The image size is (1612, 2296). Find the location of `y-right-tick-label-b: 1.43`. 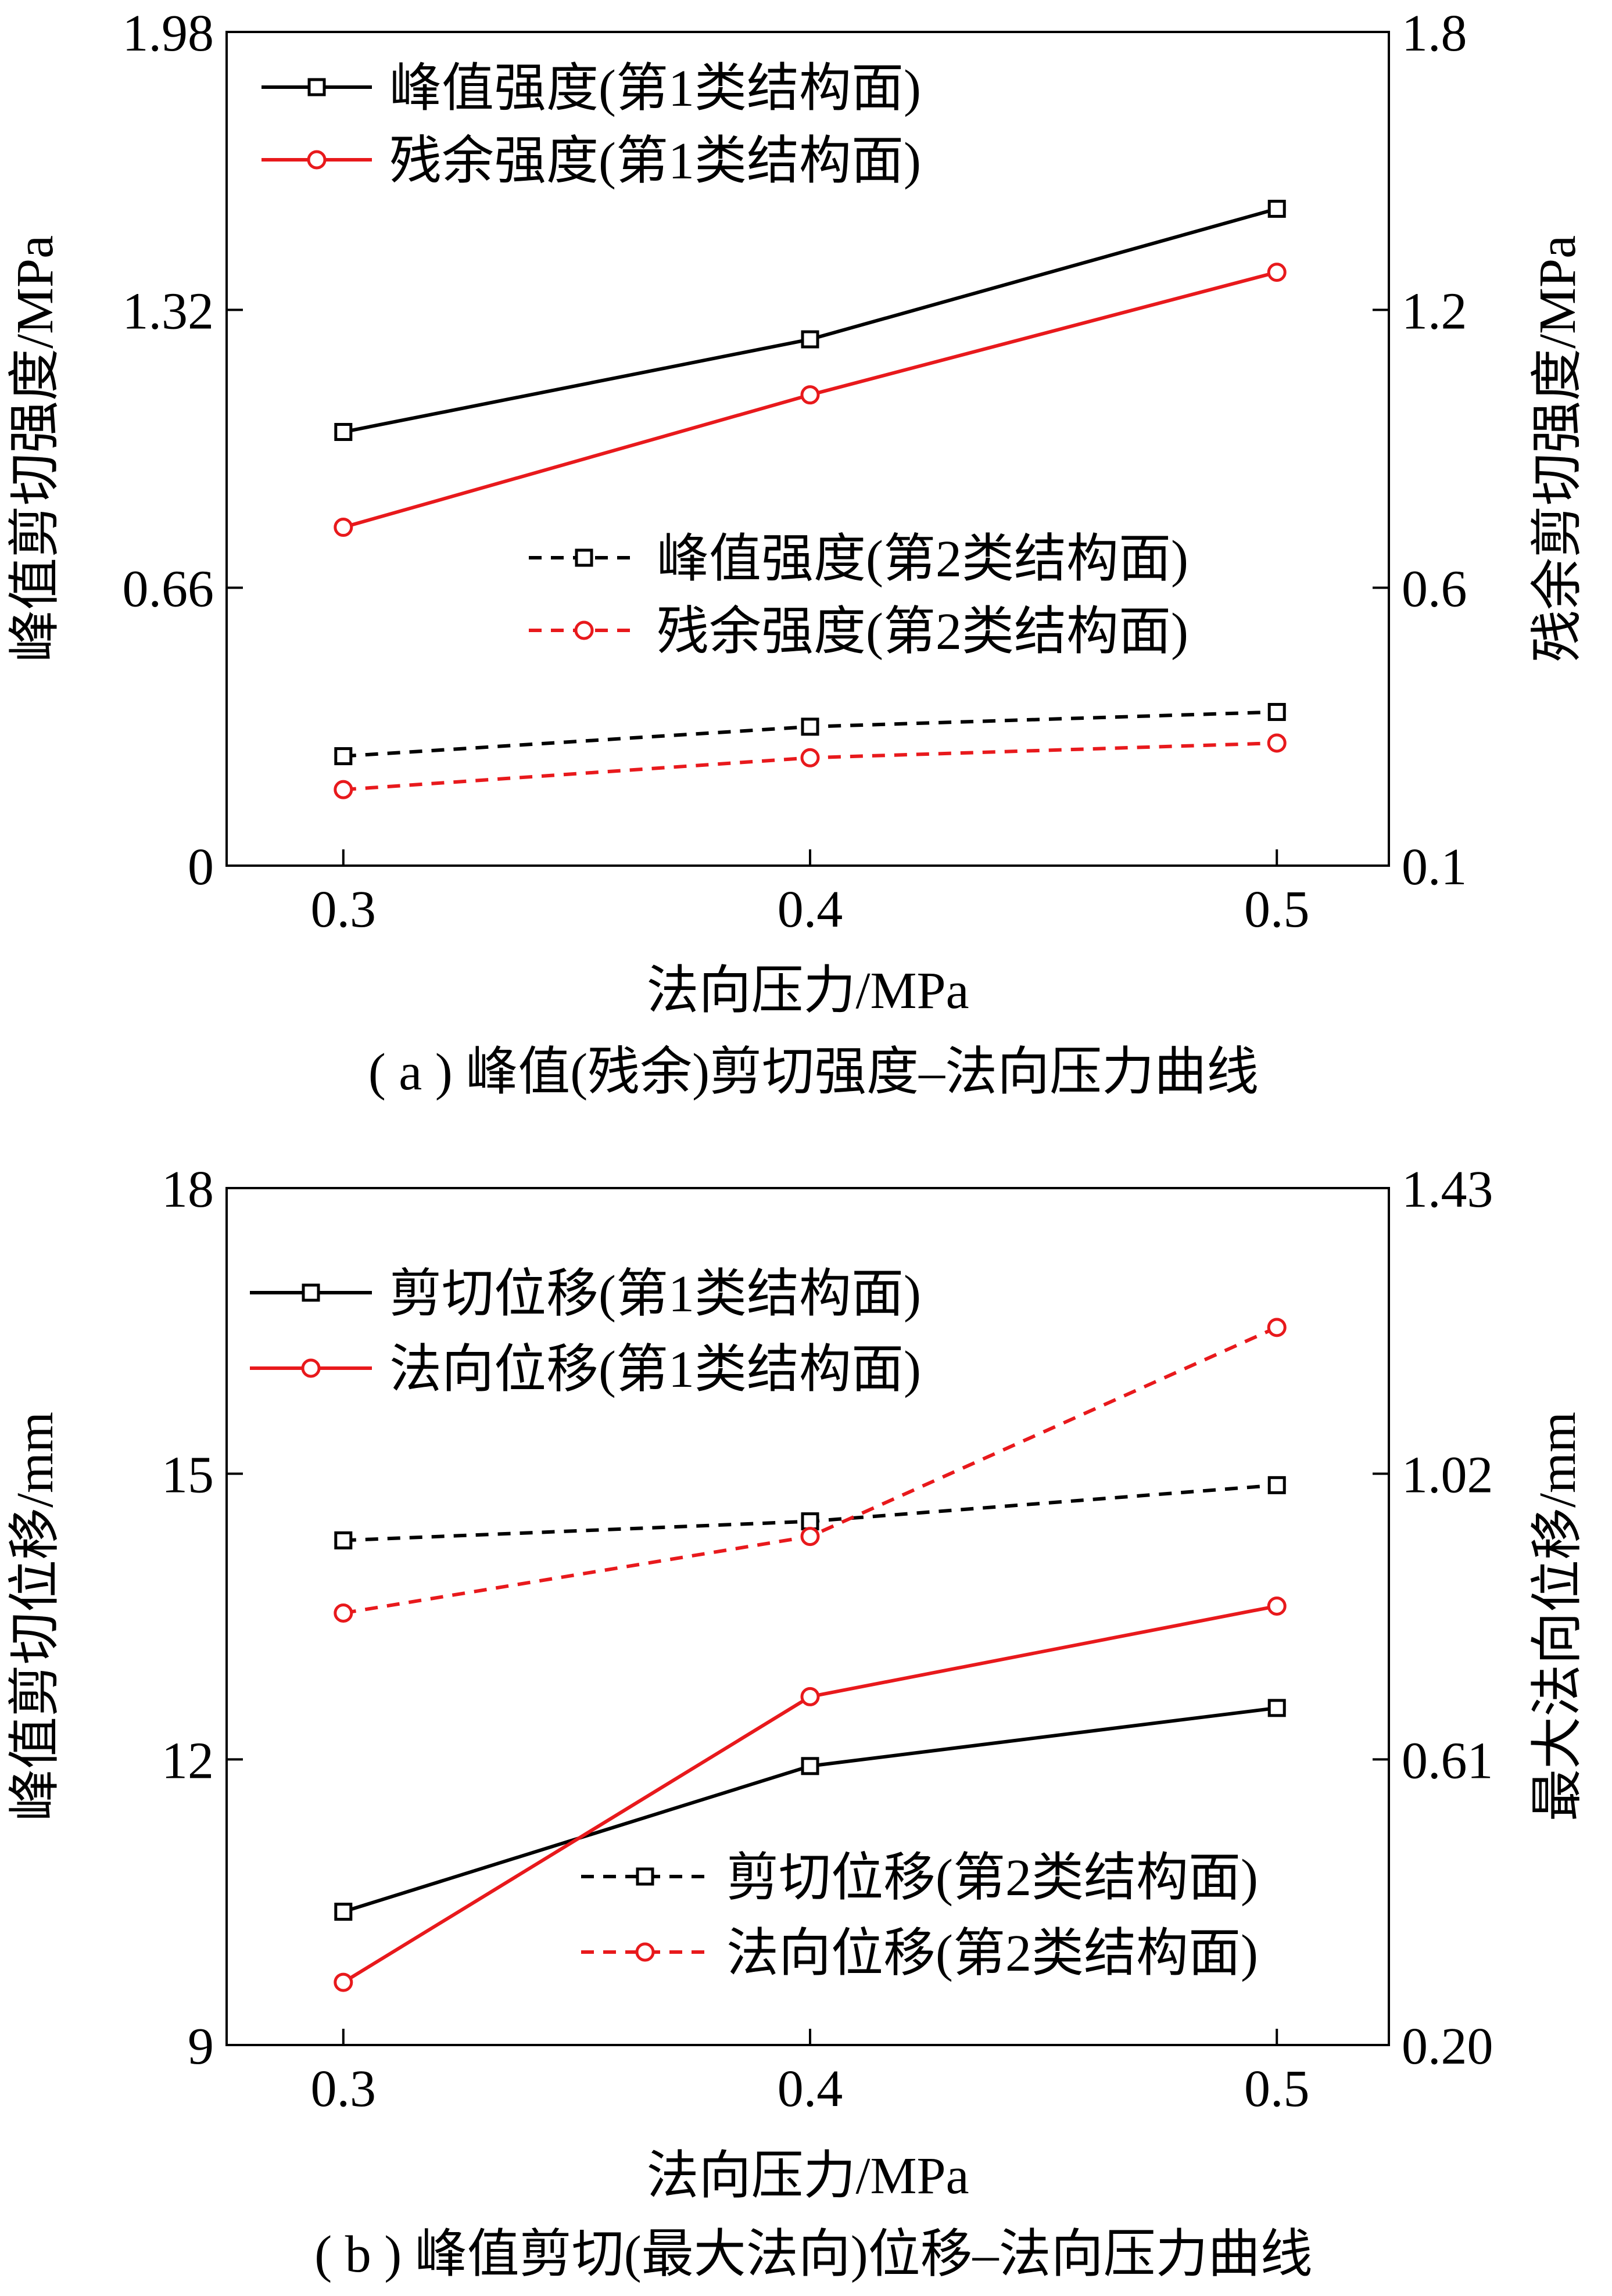

y-right-tick-label-b: 1.43 is located at coordinates (1447, 1189).